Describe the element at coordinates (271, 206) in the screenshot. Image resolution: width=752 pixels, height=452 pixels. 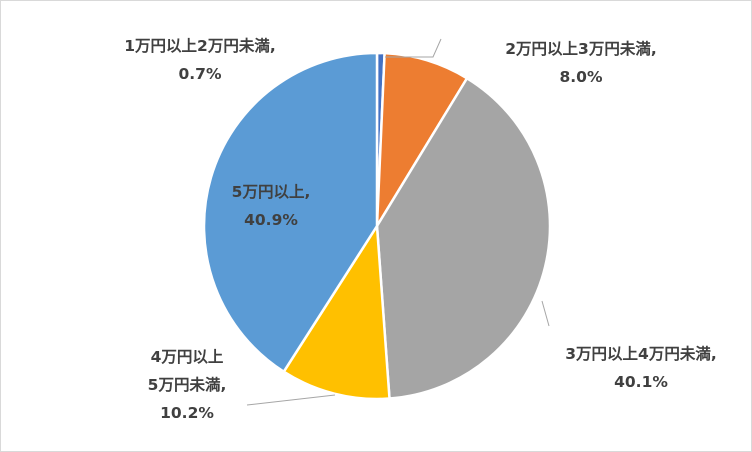
I see `data-label-4: 5万円以上, 40.9%` at that location.